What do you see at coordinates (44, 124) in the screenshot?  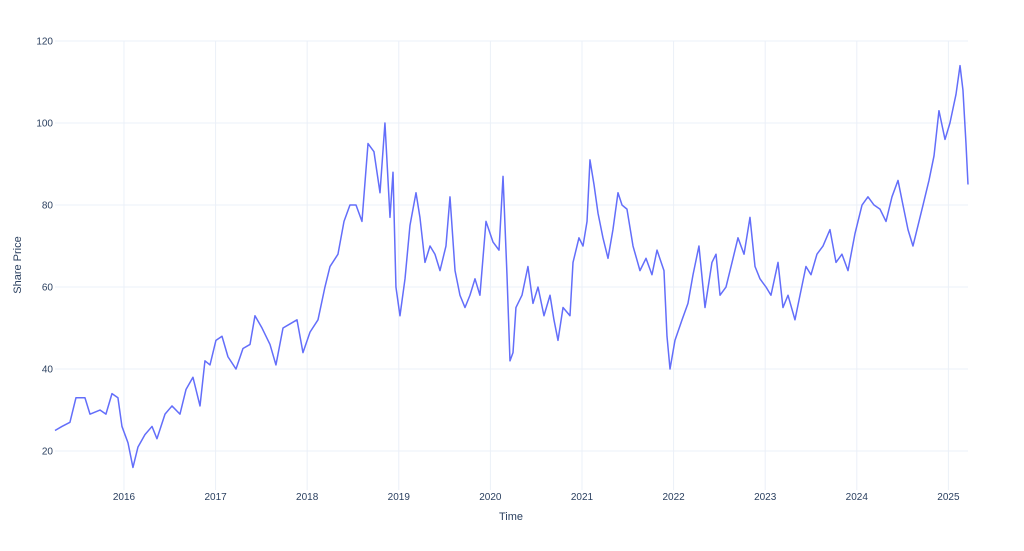 I see `y-tick-label: 100` at bounding box center [44, 124].